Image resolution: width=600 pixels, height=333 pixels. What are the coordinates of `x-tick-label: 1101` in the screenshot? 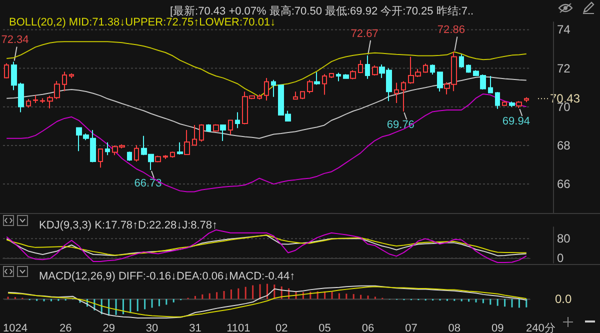 It's located at (238, 327).